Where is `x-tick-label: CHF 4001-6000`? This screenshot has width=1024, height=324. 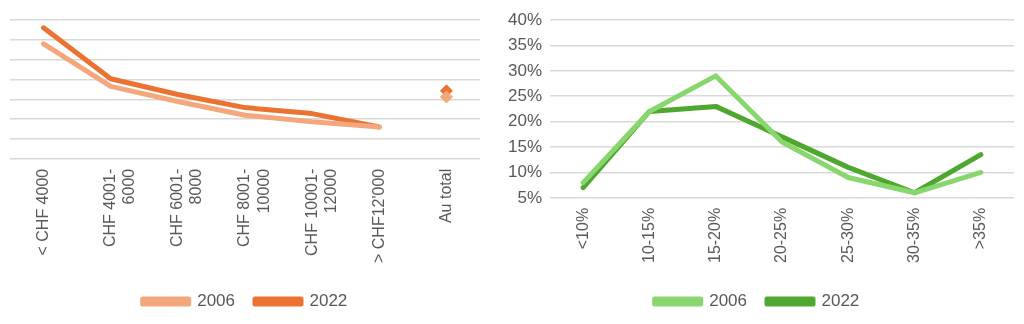
x-tick-label: CHF 4001-6000 is located at coordinates (119, 208).